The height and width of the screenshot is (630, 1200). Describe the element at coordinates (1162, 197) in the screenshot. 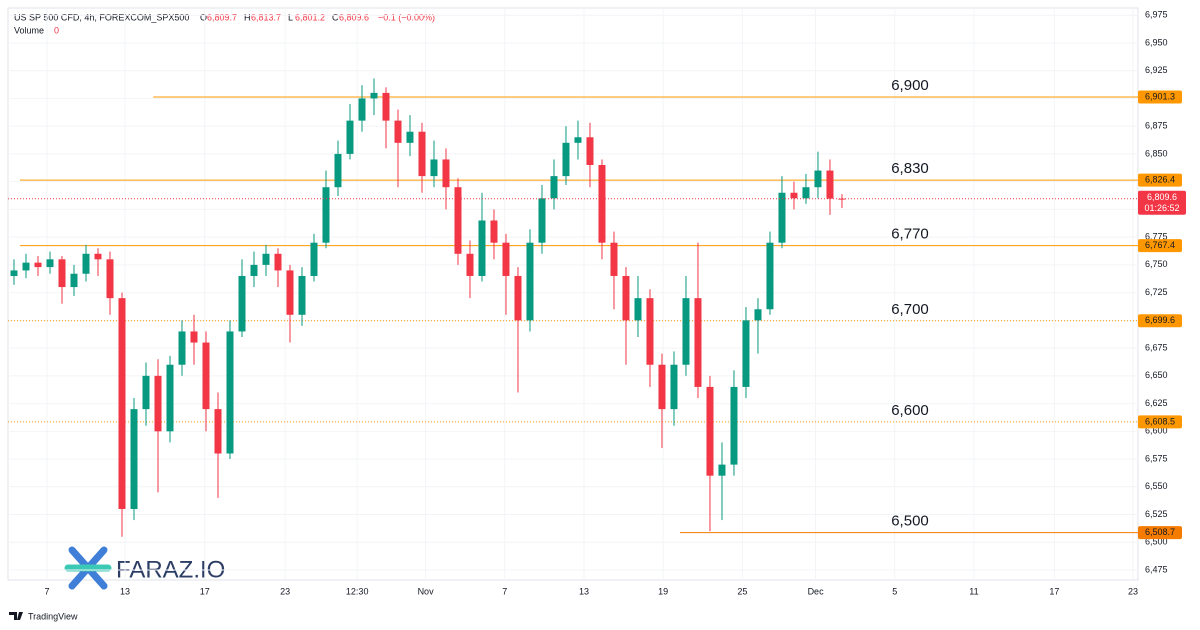

I see `last-price-label: 6,809.6` at that location.